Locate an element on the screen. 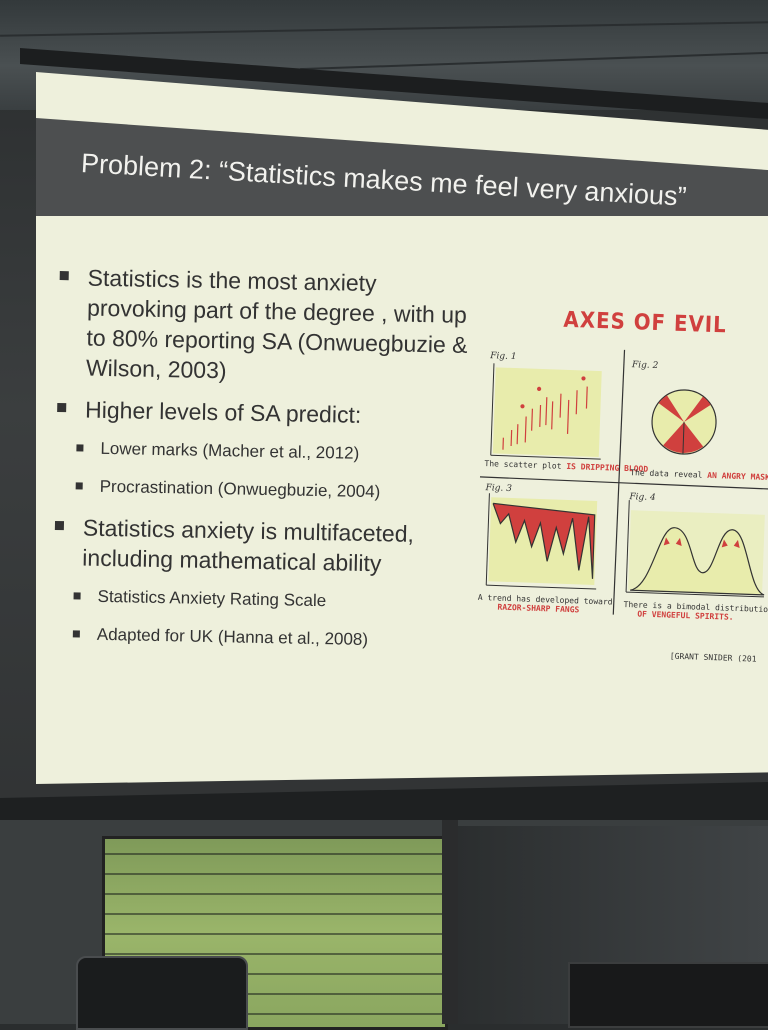 The height and width of the screenshot is (1030, 768). fig2-pie-mask is located at coordinates (684, 422).